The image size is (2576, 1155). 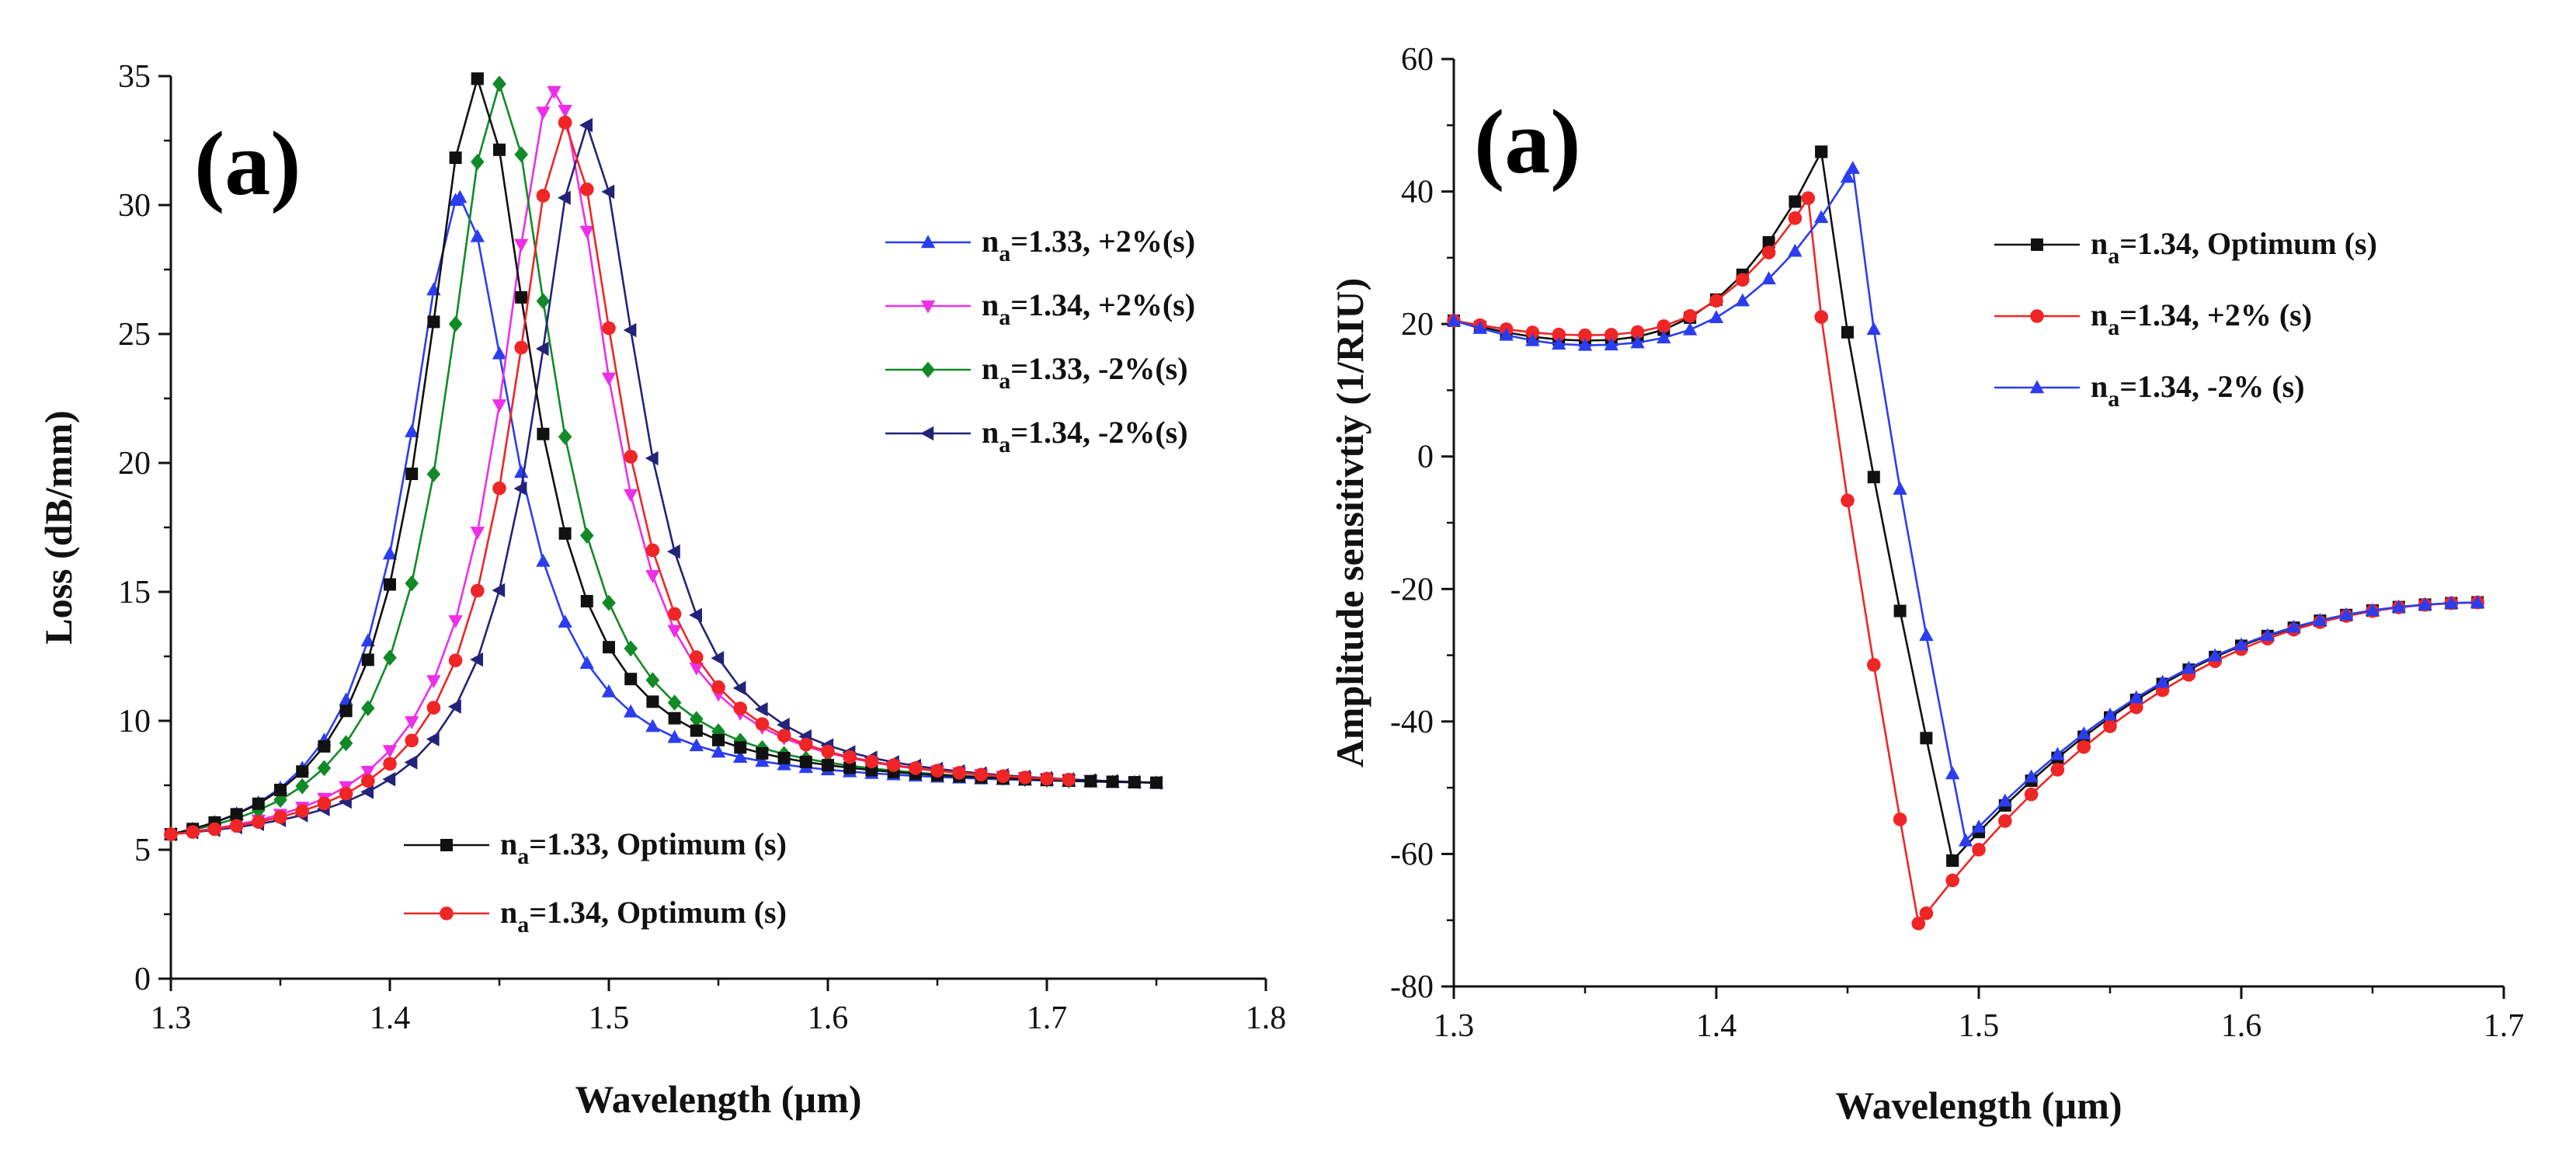 I want to click on legend-label: na=1.34, -2%(s), so click(x=1085, y=436).